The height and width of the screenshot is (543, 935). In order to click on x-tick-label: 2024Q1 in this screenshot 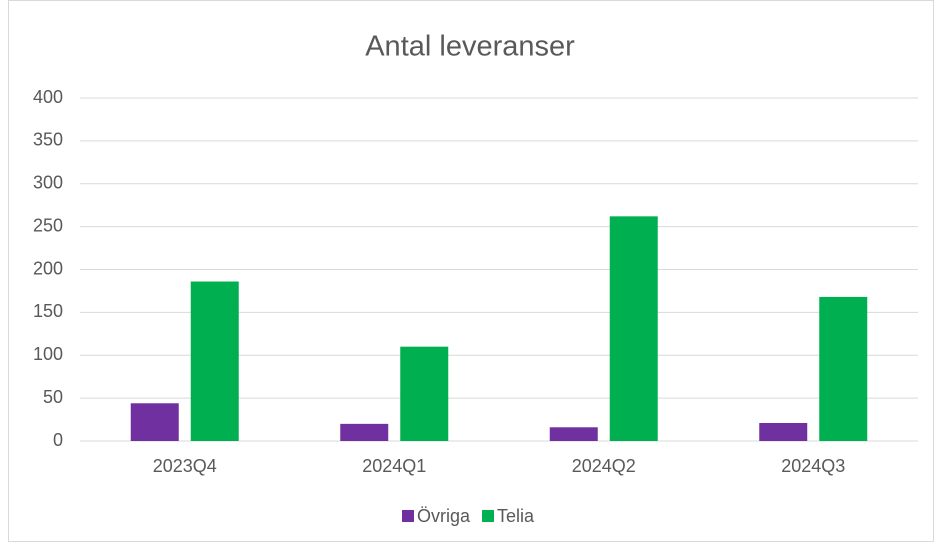, I will do `click(394, 466)`.